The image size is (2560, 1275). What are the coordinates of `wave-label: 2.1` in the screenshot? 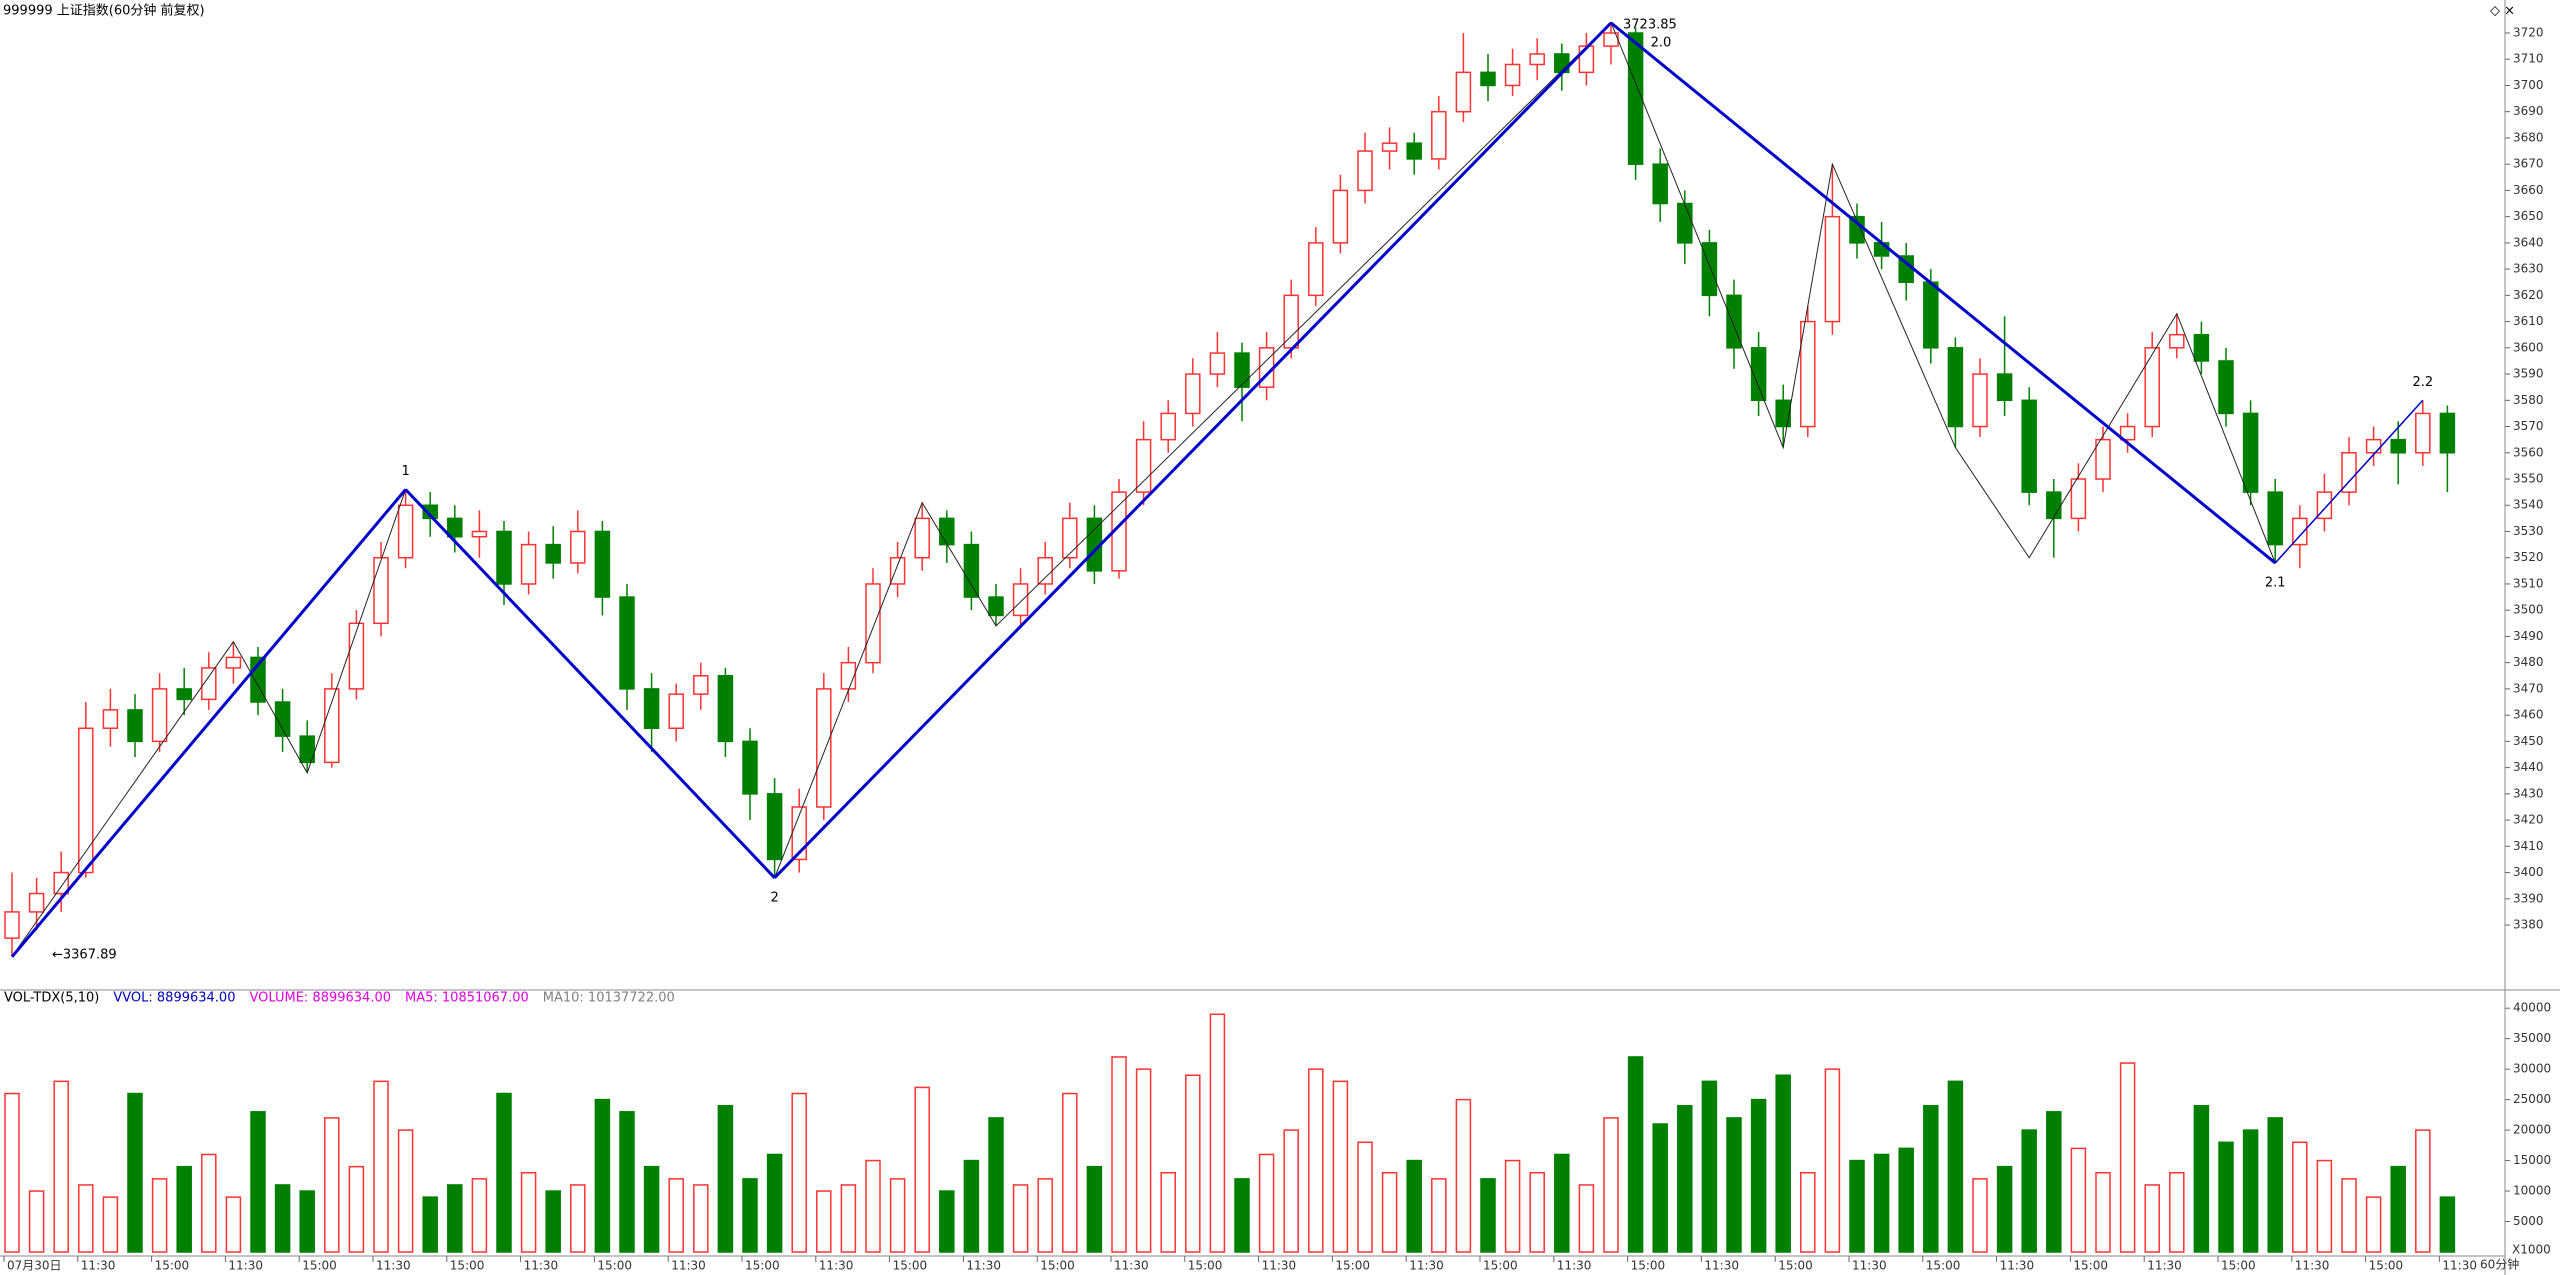 It's located at (2275, 582).